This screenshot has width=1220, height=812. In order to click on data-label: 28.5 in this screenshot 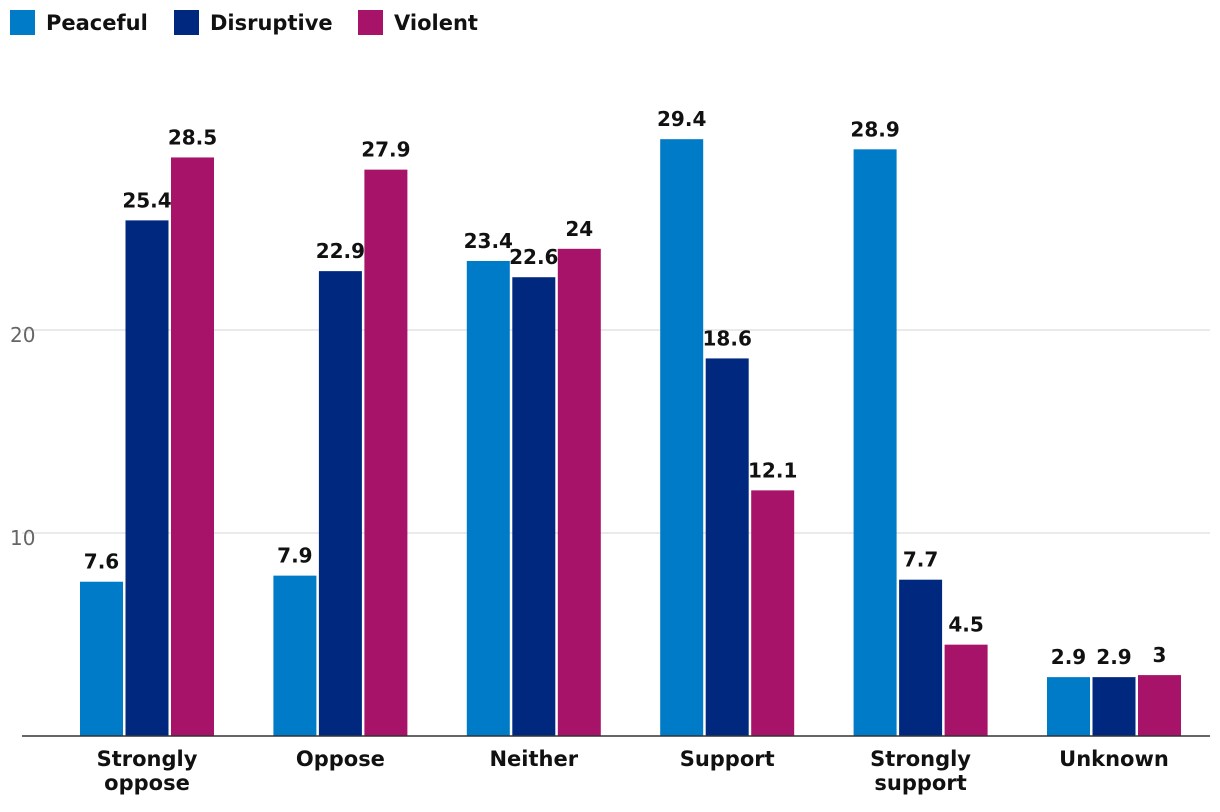, I will do `click(192, 137)`.